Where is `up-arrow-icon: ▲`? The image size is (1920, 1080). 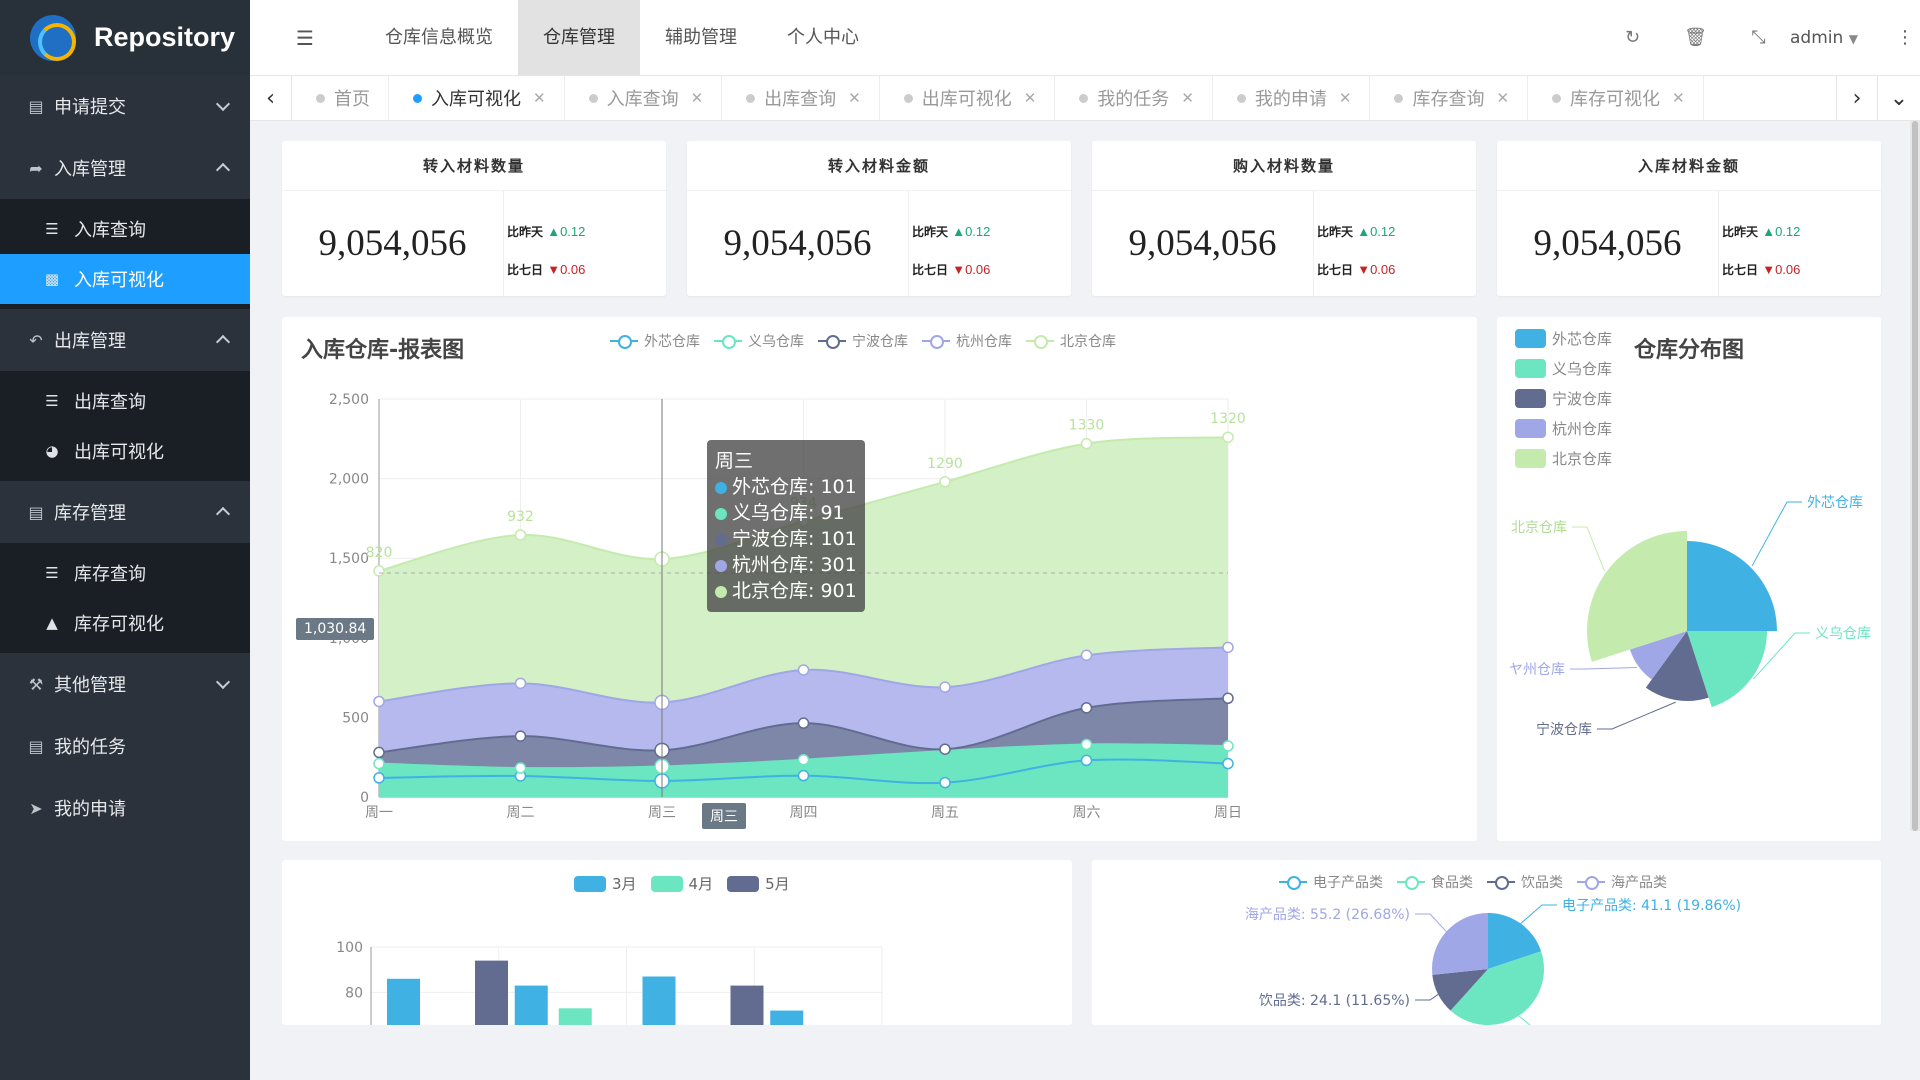
up-arrow-icon: ▲ is located at coordinates (554, 231).